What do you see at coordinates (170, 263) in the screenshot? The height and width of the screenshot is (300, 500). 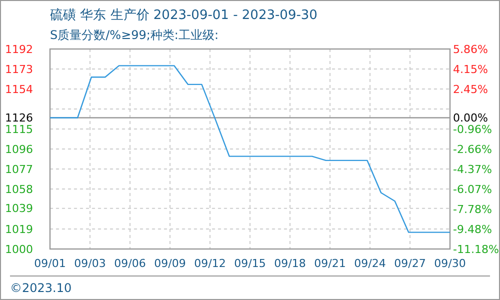 I see `x-tick-label: 09/09` at bounding box center [170, 263].